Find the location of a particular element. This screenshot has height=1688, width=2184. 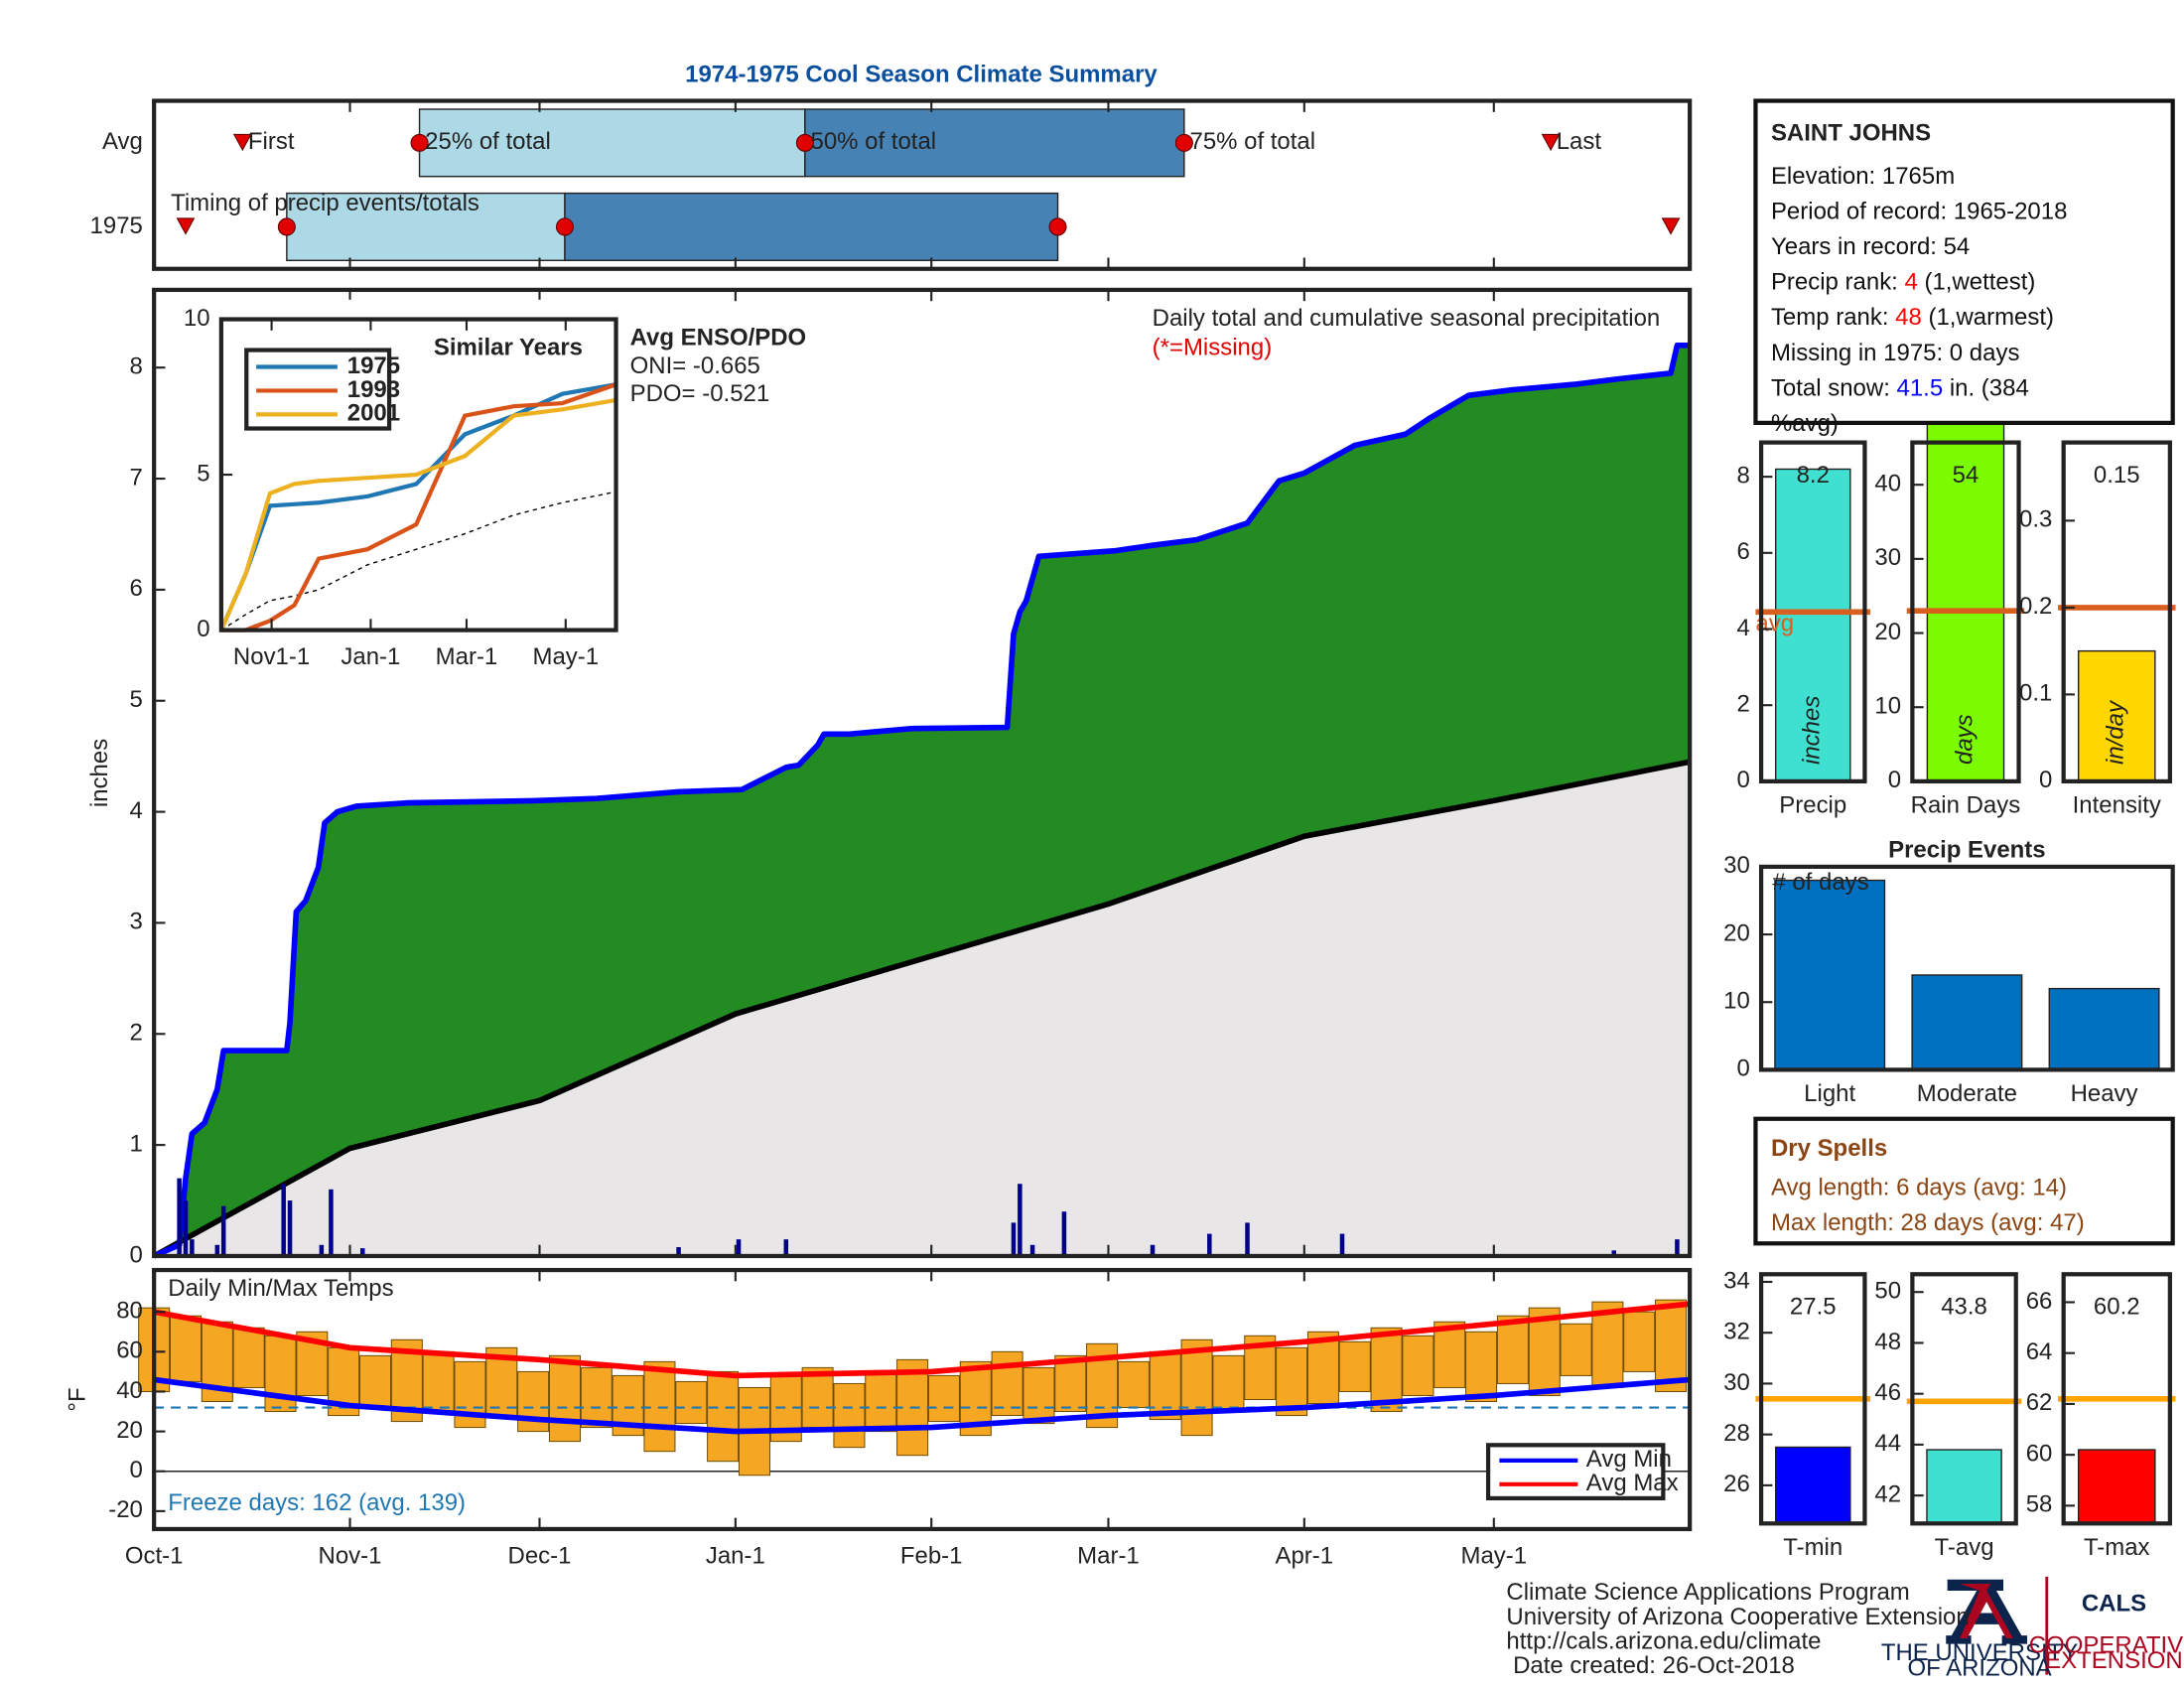

y-tick-label: 0.3 is located at coordinates (2035, 519).